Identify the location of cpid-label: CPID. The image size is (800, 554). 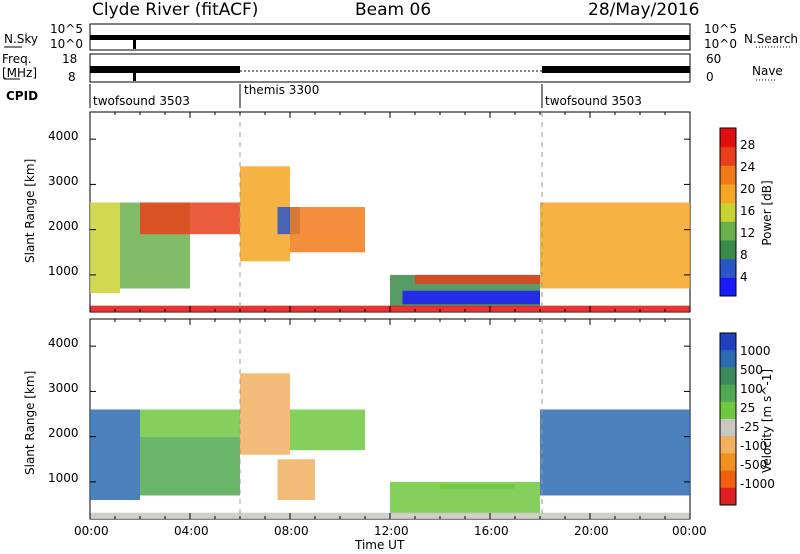
(22, 96).